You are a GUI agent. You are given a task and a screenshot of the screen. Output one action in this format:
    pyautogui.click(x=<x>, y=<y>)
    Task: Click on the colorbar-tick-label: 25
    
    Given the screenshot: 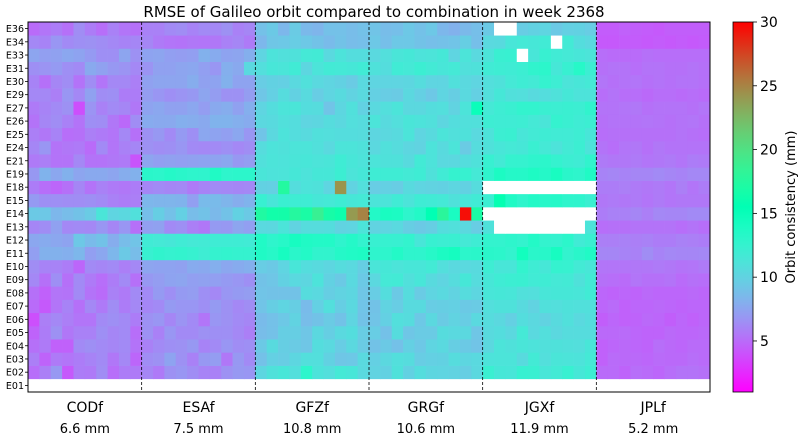 What is the action you would take?
    pyautogui.click(x=769, y=87)
    